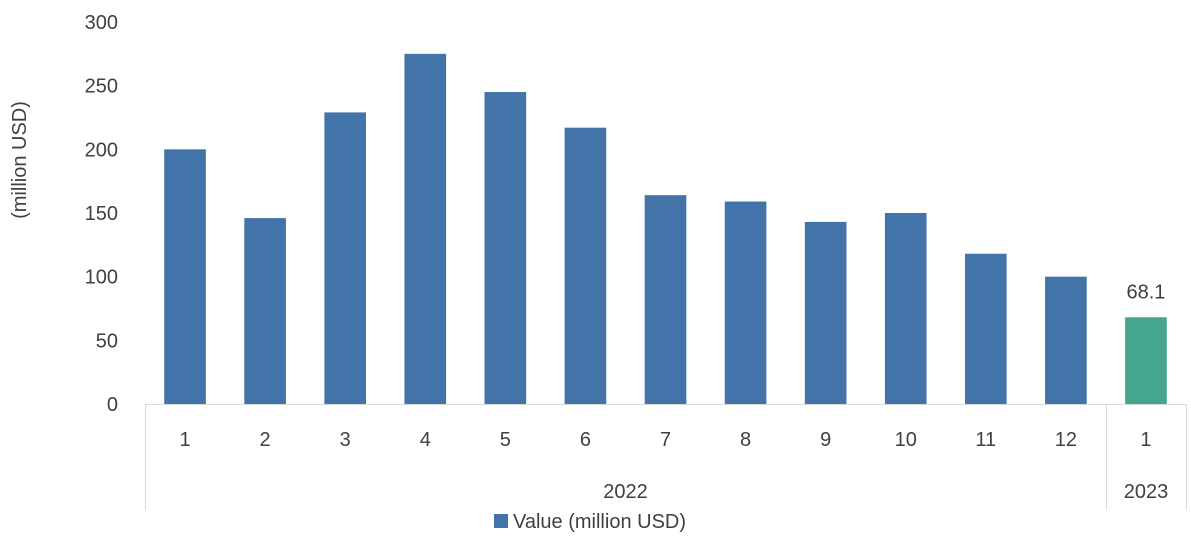  I want to click on x-axis-ticks: 1 2 3 4 5 6 7 8 9 10 11 12 1, so click(665, 440).